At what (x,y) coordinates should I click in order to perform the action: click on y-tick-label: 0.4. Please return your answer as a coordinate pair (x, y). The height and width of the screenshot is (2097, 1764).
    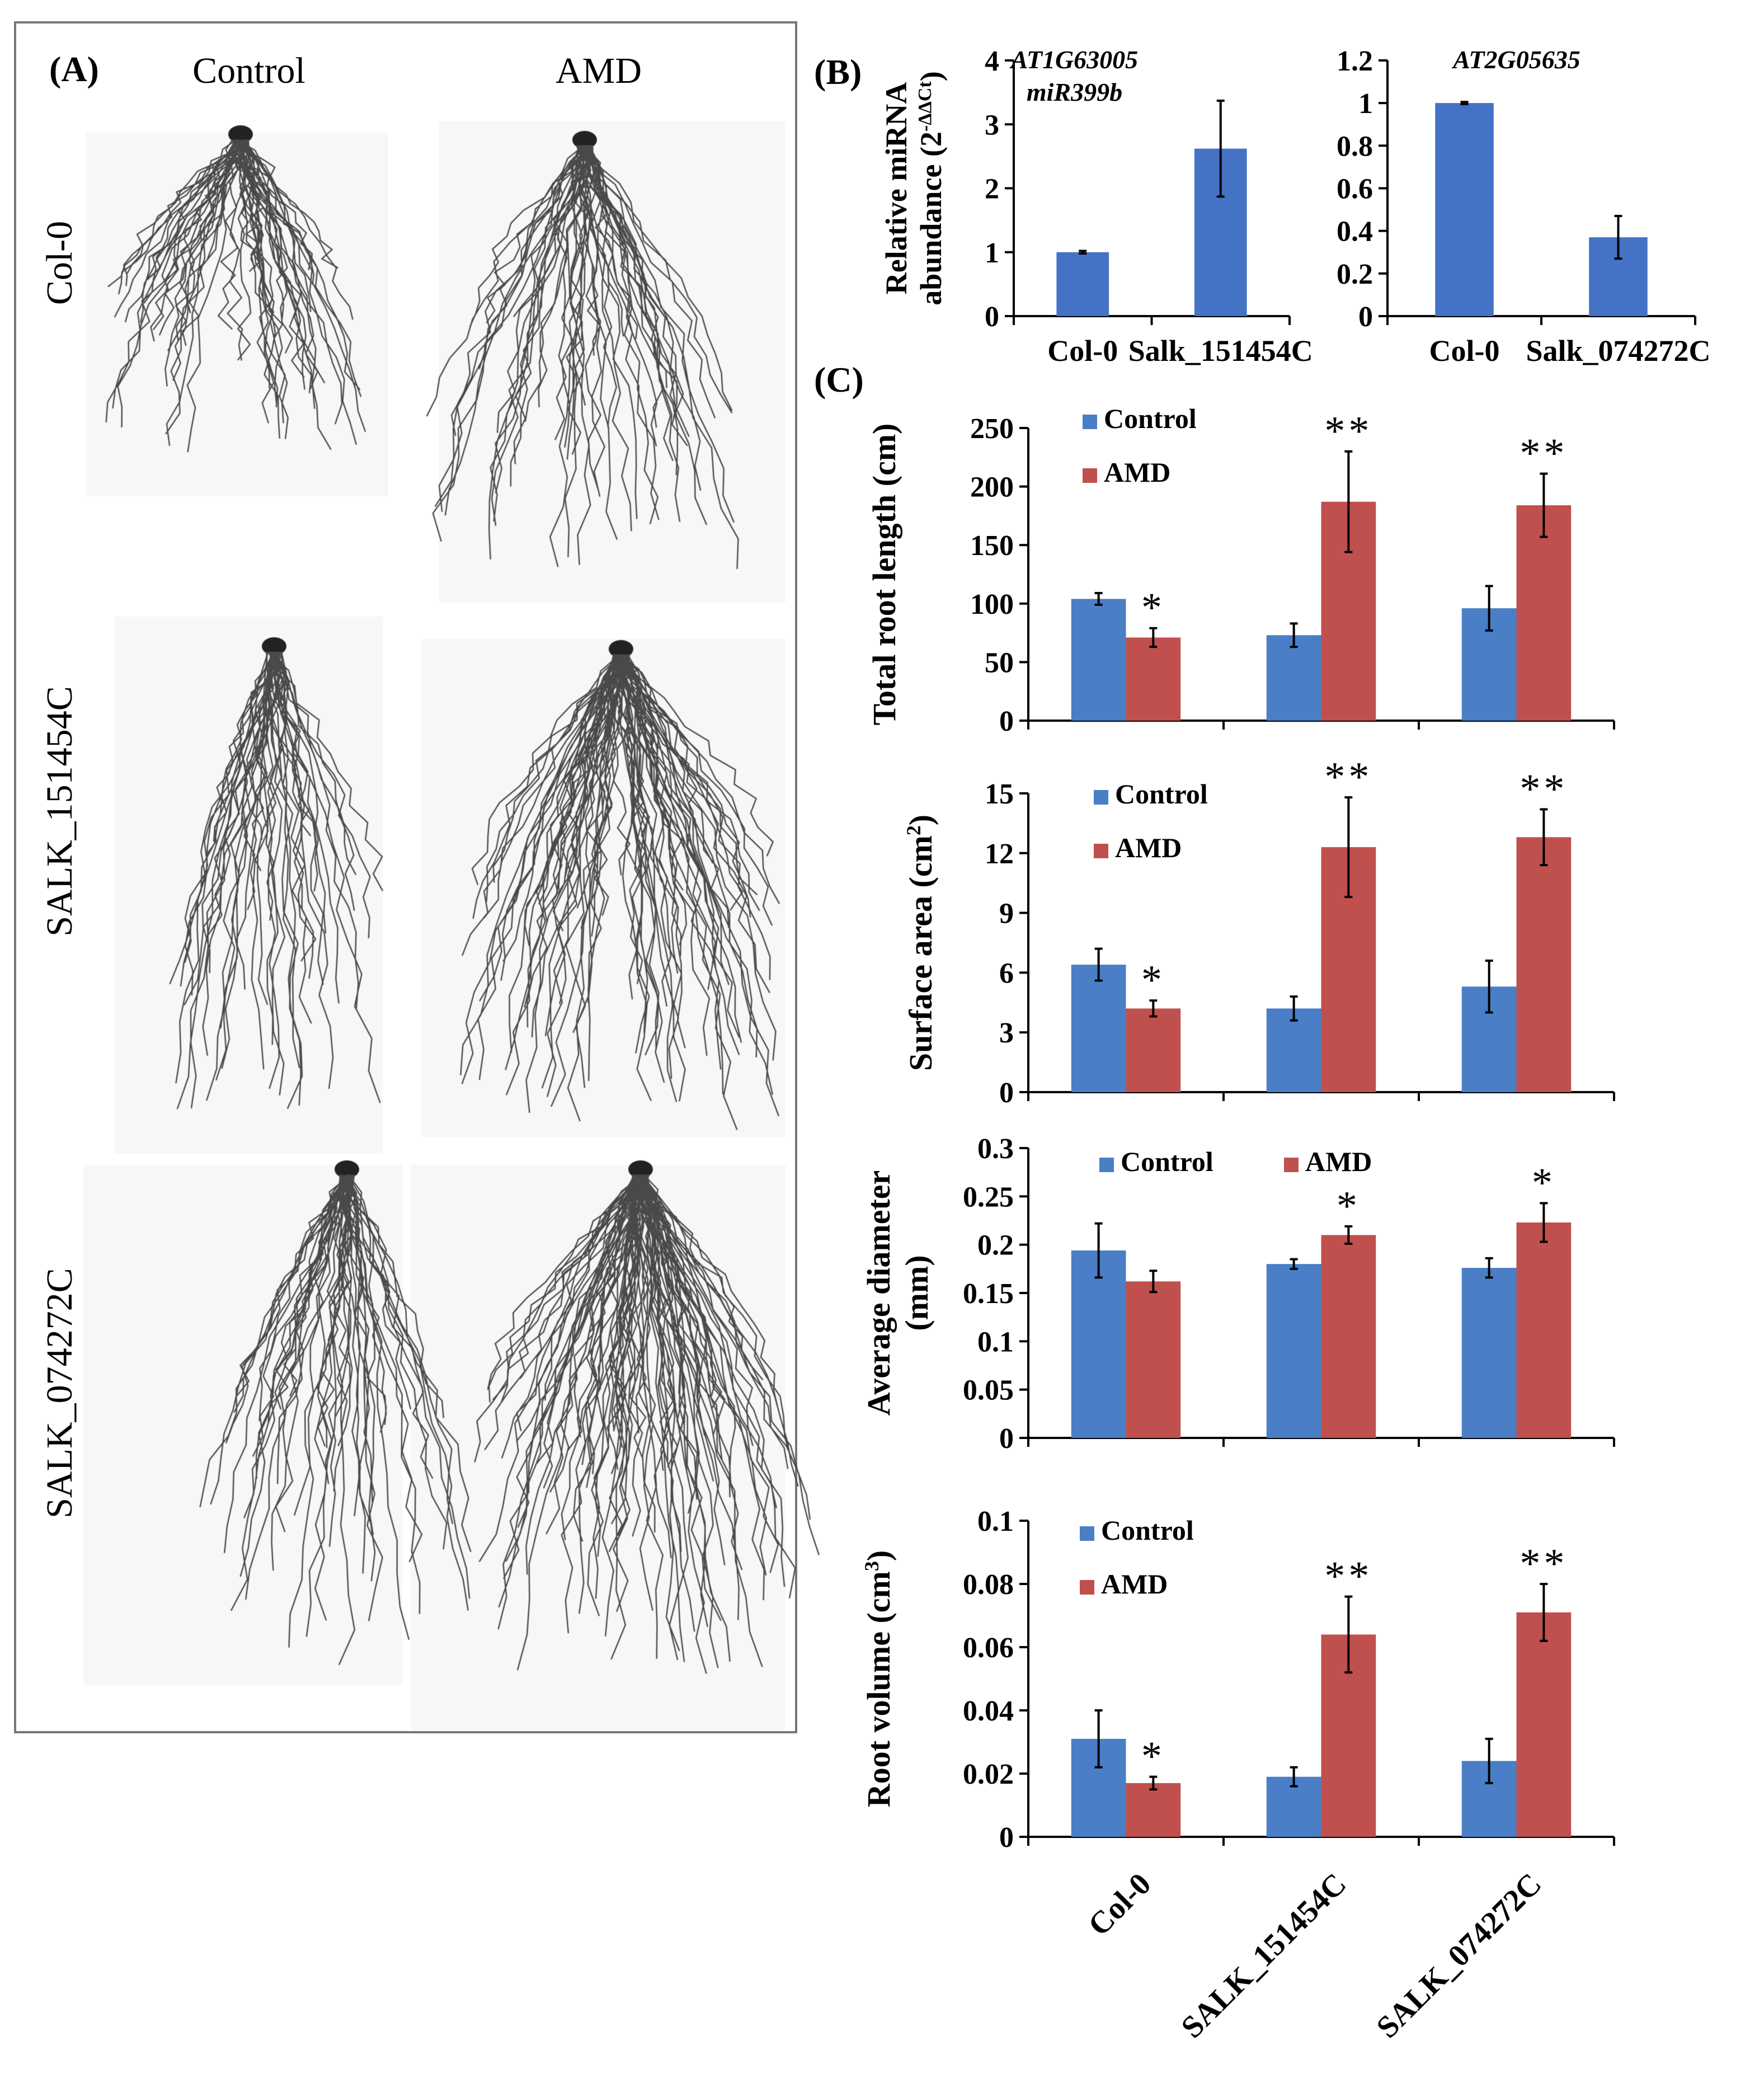
    Looking at the image, I should click on (1355, 232).